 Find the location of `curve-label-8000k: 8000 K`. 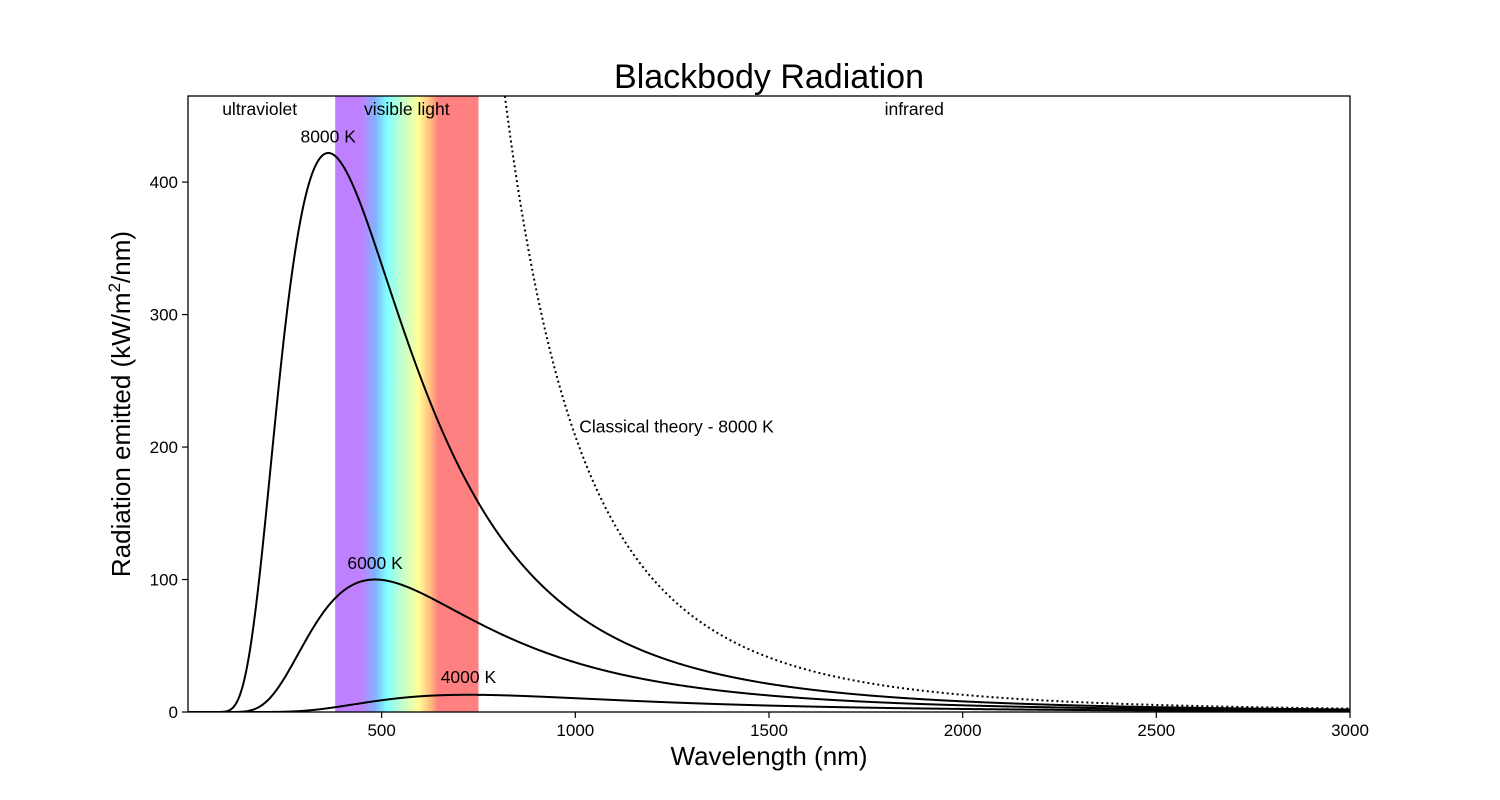

curve-label-8000k: 8000 K is located at coordinates (328, 136).